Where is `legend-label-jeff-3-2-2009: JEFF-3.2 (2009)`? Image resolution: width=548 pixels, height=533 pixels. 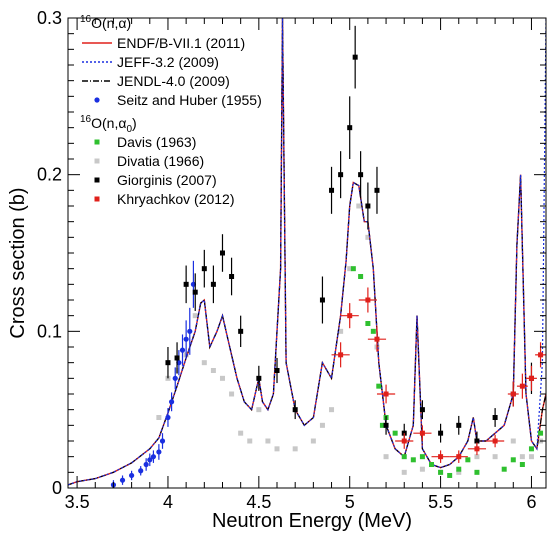 legend-label-jeff-3-2-2009: JEFF-3.2 (2009) is located at coordinates (168, 62).